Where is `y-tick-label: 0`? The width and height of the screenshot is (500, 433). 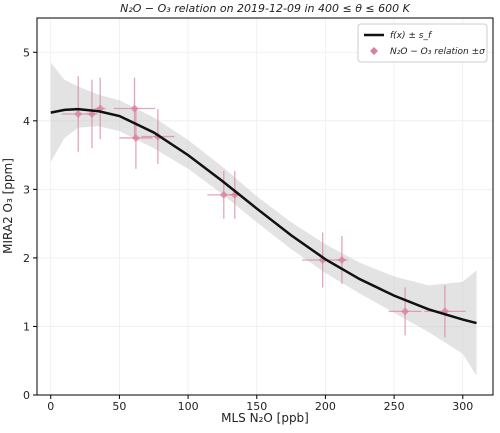 y-tick-label: 0 is located at coordinates (26, 395).